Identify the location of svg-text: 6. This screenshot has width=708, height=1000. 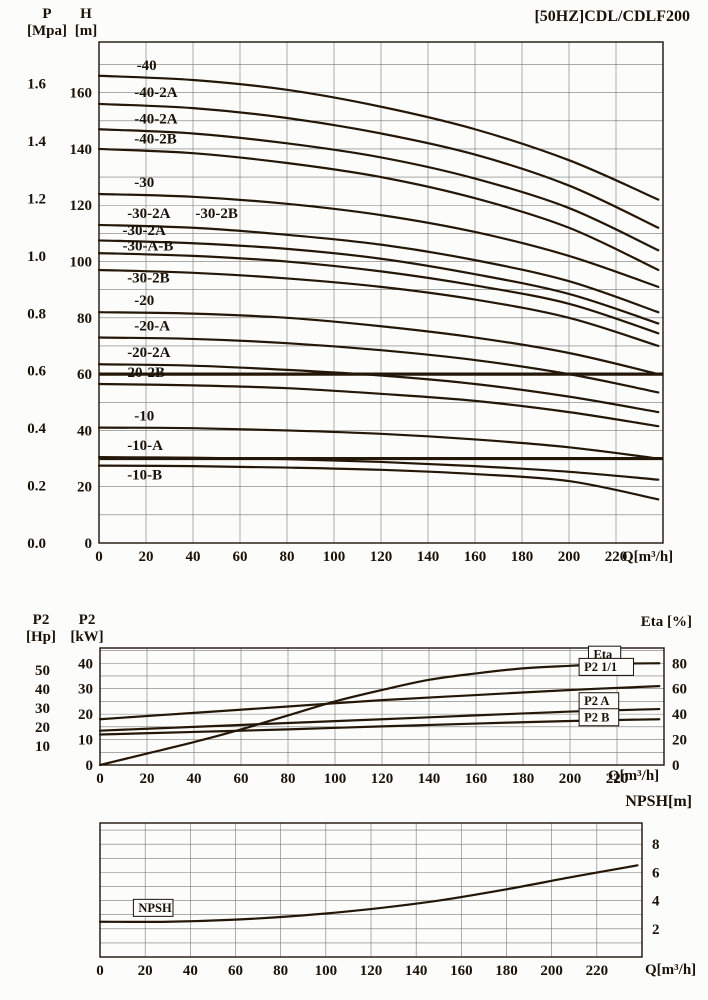
(656, 873).